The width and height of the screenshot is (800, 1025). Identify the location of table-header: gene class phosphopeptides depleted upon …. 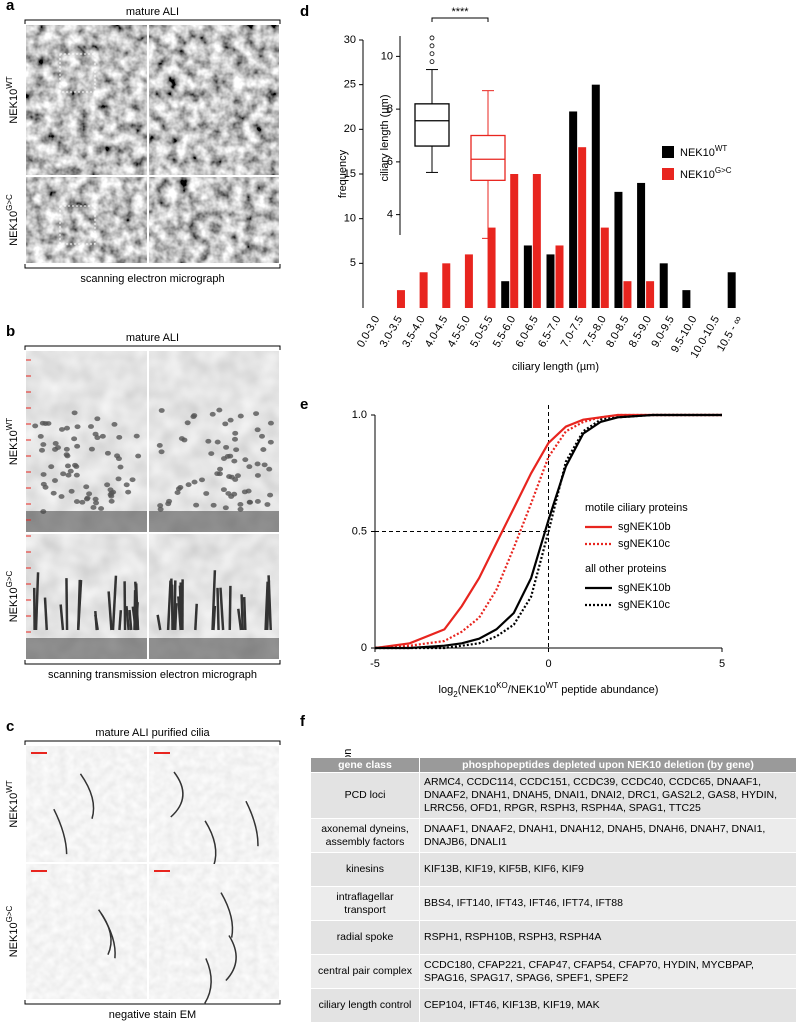
(553, 765).